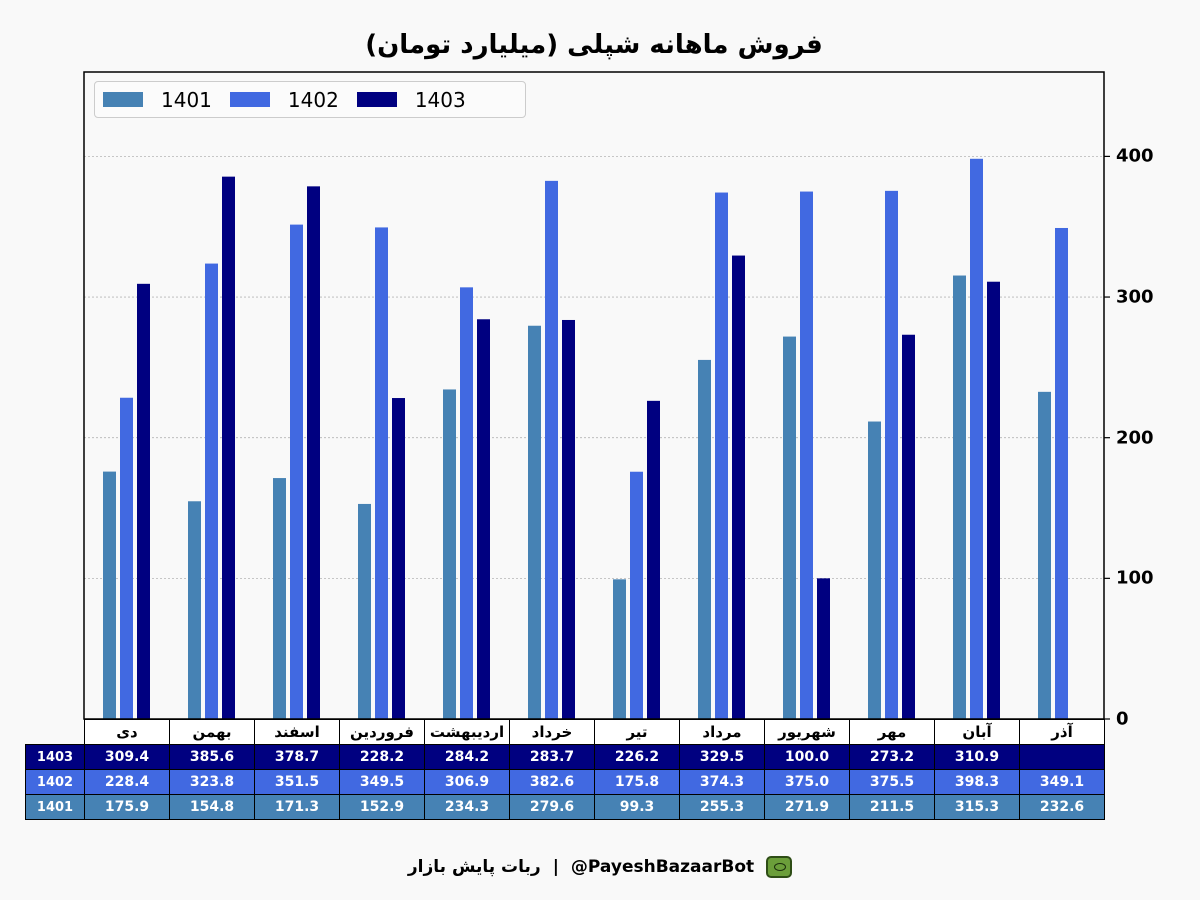  Describe the element at coordinates (55, 807) in the screenshot. I see `year-label: 1401` at that location.